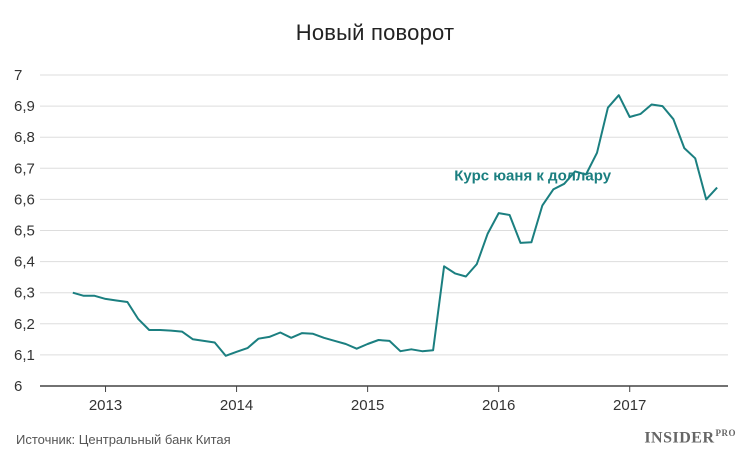 Image resolution: width=750 pixels, height=456 pixels. Describe the element at coordinates (24, 168) in the screenshot. I see `y-tick-label: 6,7` at that location.